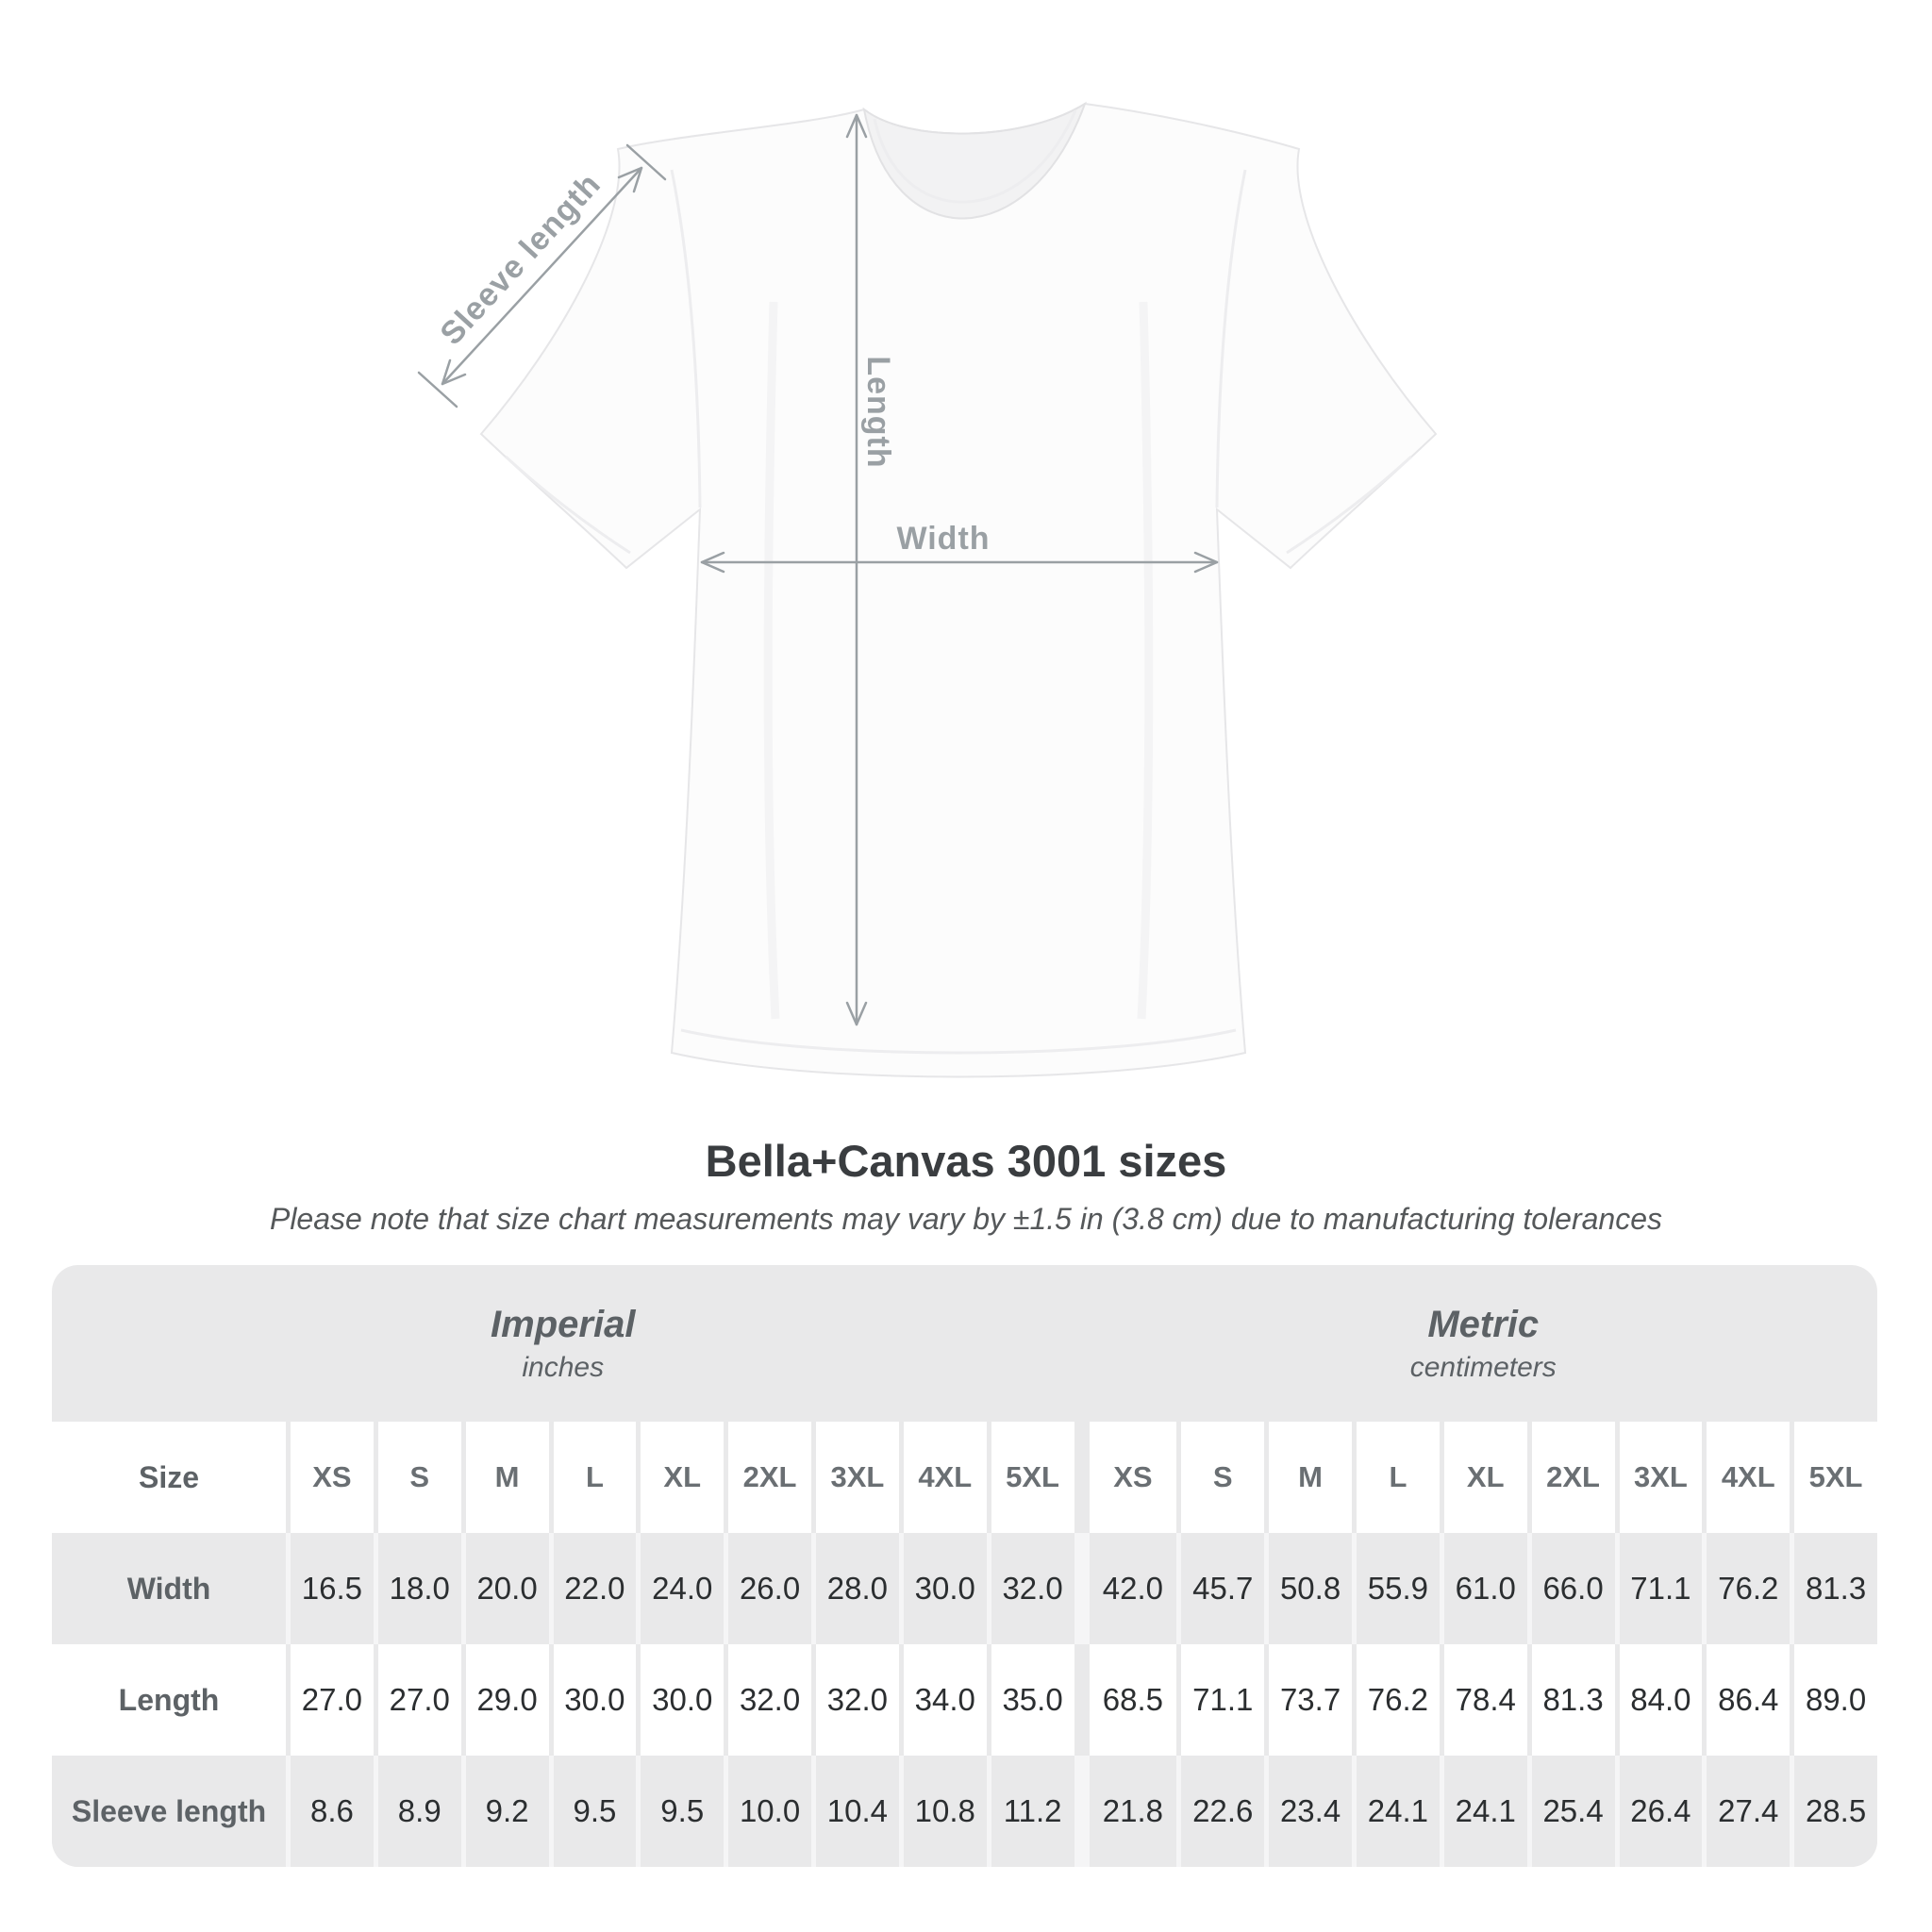 This screenshot has width=1932, height=1932. What do you see at coordinates (1746, 1812) in the screenshot?
I see `table-cell: 27.4` at bounding box center [1746, 1812].